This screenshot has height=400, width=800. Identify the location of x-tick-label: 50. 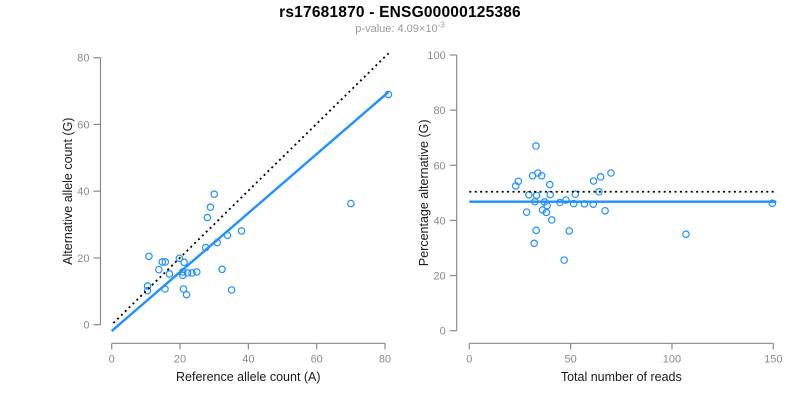
(571, 359).